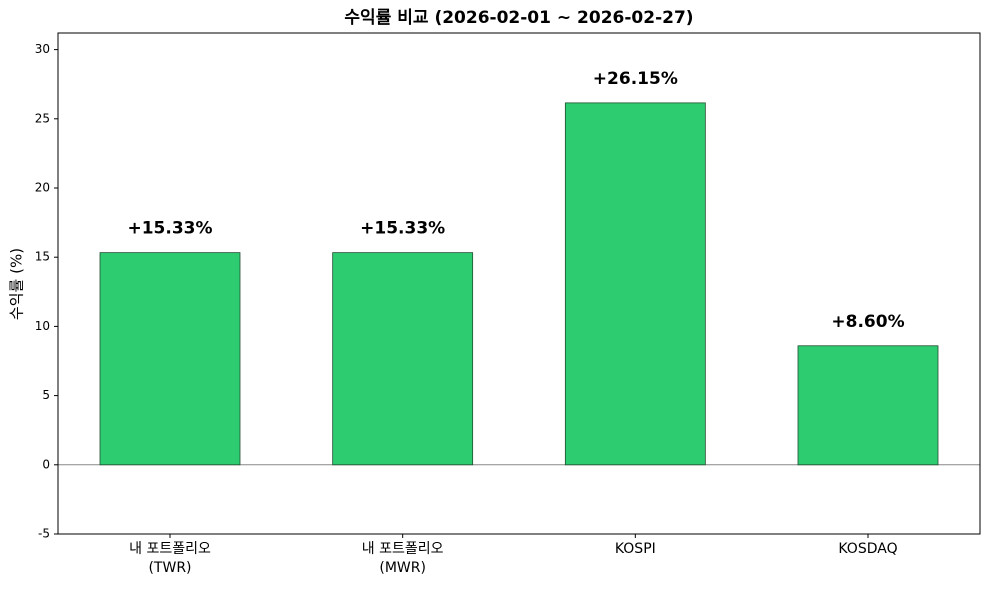  I want to click on x-tick-label: 내 포트폴리오 (MWR), so click(402, 558).